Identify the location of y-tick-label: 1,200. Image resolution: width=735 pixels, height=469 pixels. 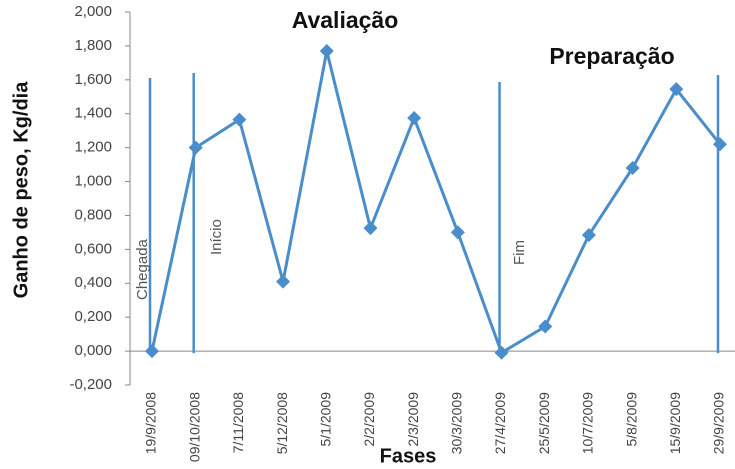
(93, 147).